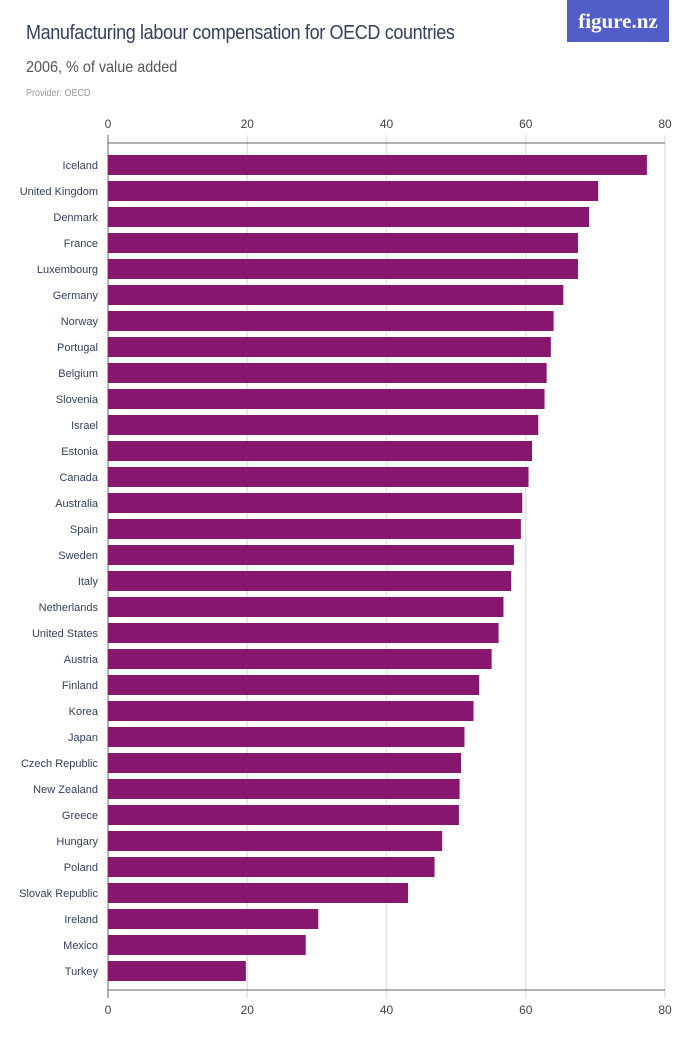 The height and width of the screenshot is (1050, 700). I want to click on x-tick-label-top: 20, so click(248, 124).